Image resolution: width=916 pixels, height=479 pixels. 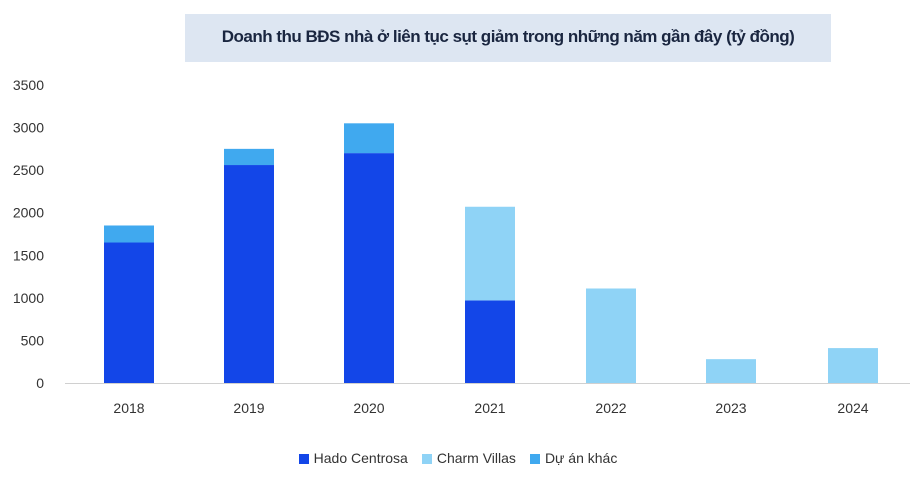 I want to click on legend: Hado Centrosa Charm Villas Dự án khác, so click(x=458, y=458).